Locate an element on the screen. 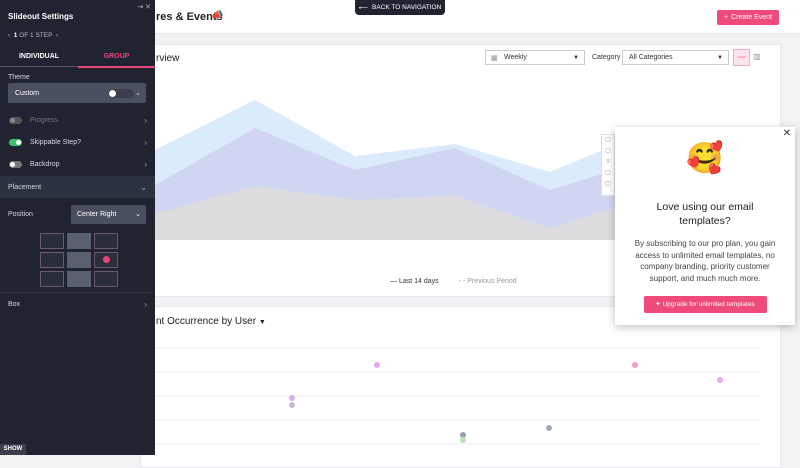  placement-label: Placement is located at coordinates (25, 187).